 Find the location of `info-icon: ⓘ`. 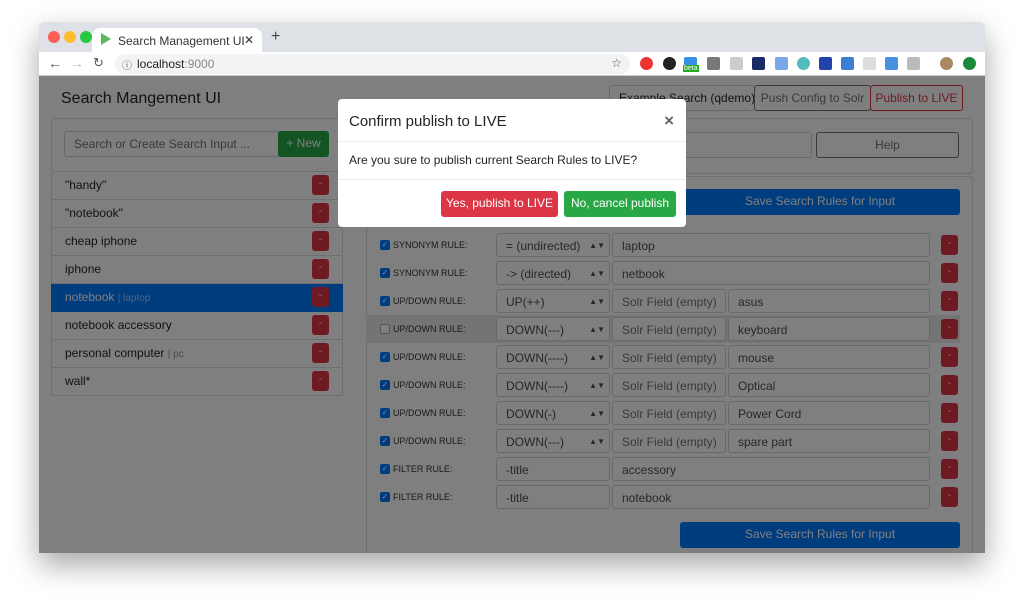

info-icon: ⓘ is located at coordinates (127, 66).